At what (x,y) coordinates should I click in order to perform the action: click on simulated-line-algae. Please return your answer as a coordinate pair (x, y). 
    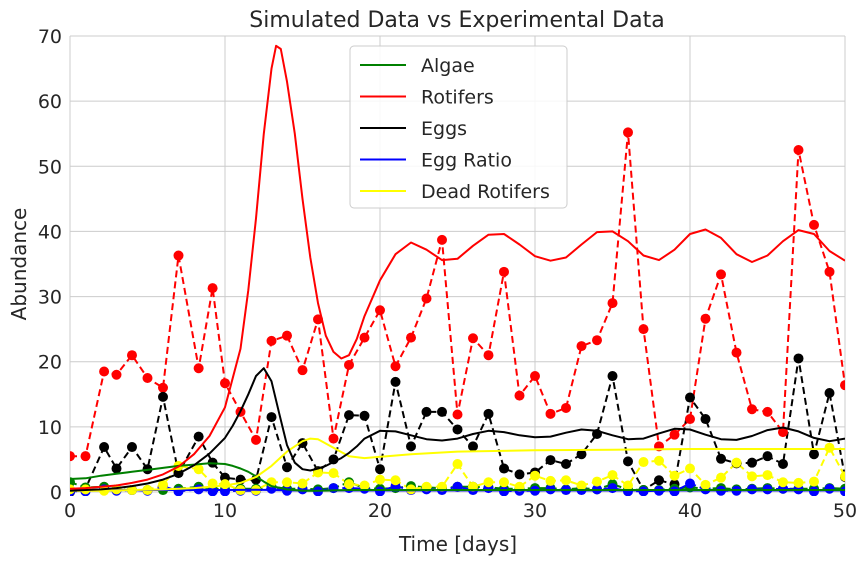
    Looking at the image, I should click on (457, 477).